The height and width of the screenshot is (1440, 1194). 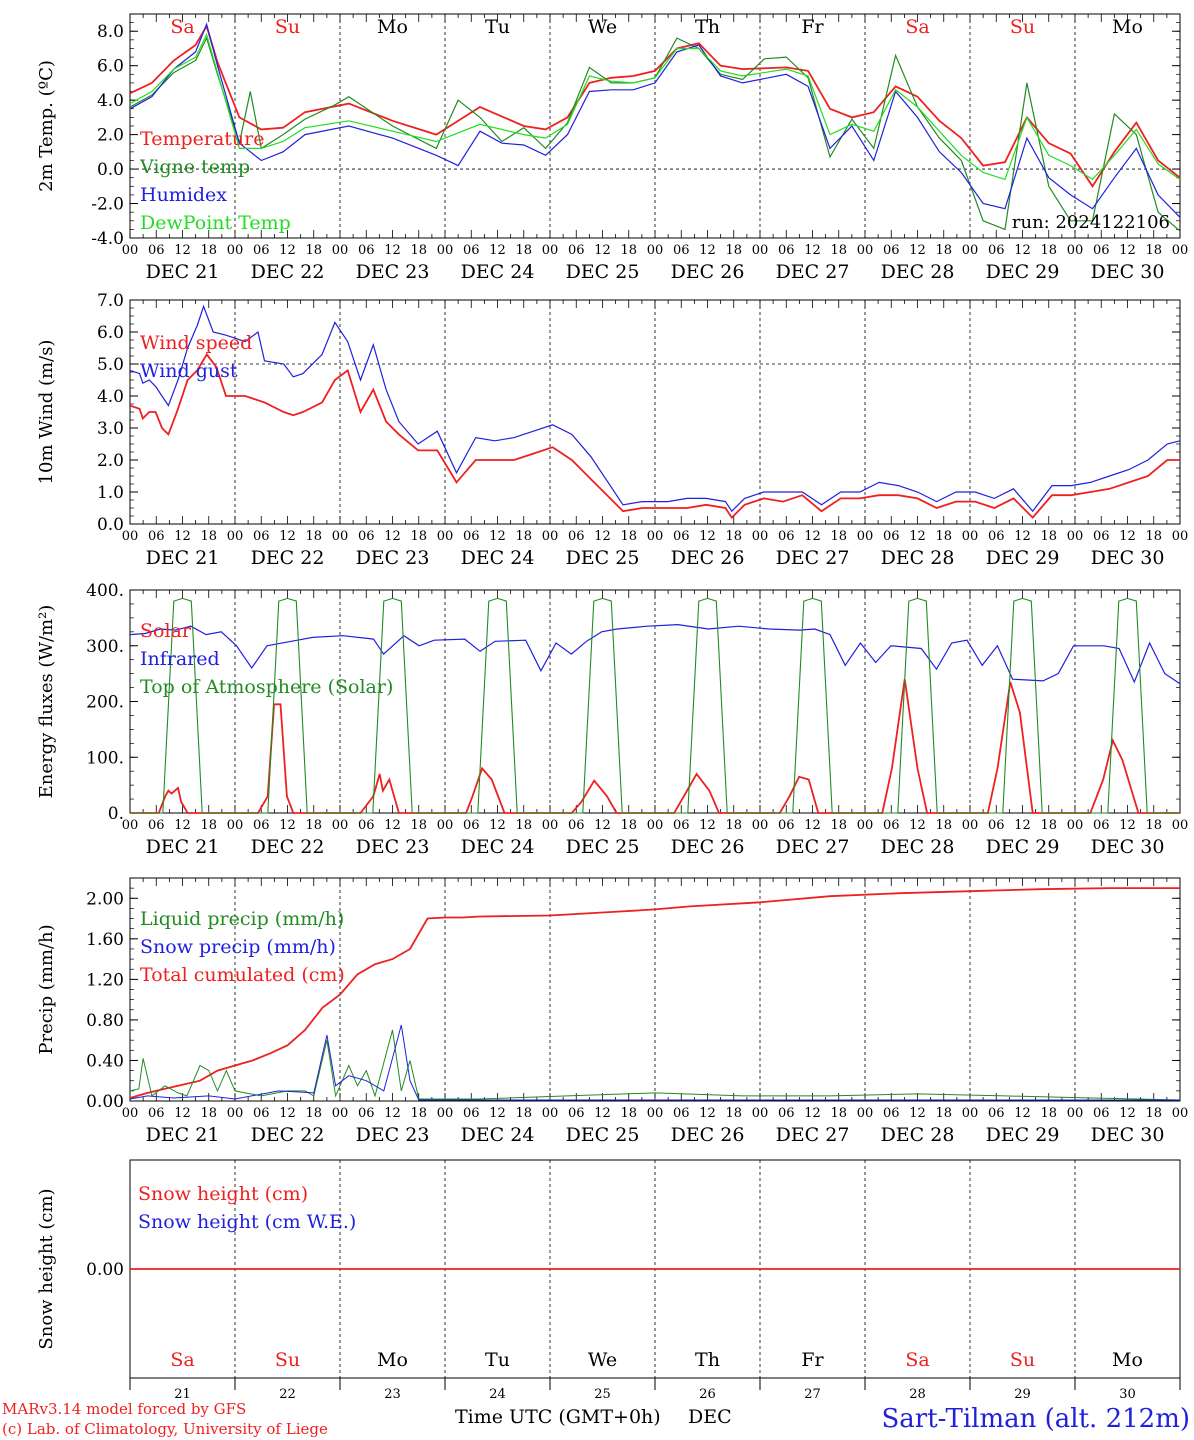 What do you see at coordinates (812, 1394) in the screenshot?
I see `day-number-label: 27` at bounding box center [812, 1394].